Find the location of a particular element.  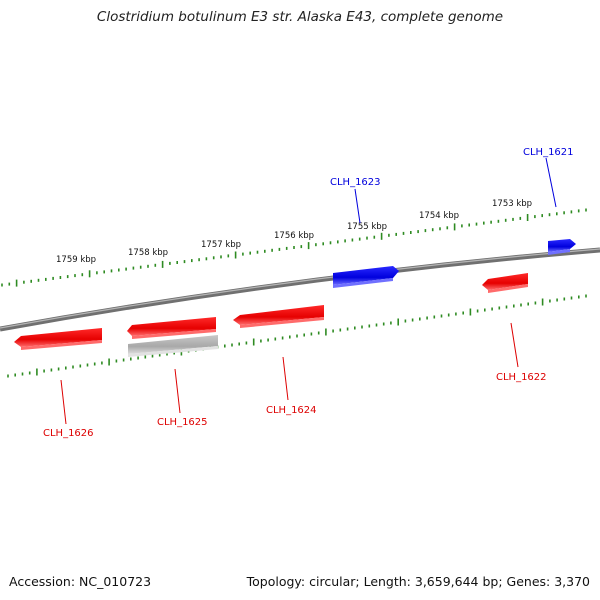

gene-label-clh-1621: CLH_1621 is located at coordinates (548, 152).